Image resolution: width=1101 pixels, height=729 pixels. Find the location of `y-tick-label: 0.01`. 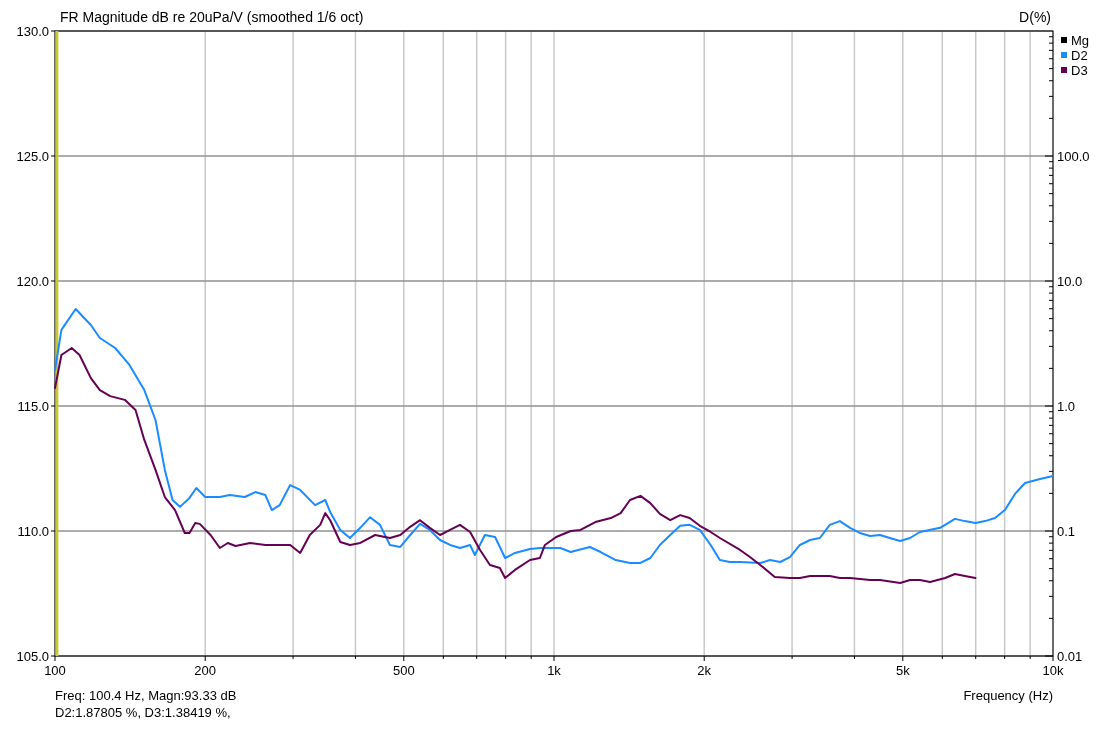

y-tick-label: 0.01 is located at coordinates (1070, 656).